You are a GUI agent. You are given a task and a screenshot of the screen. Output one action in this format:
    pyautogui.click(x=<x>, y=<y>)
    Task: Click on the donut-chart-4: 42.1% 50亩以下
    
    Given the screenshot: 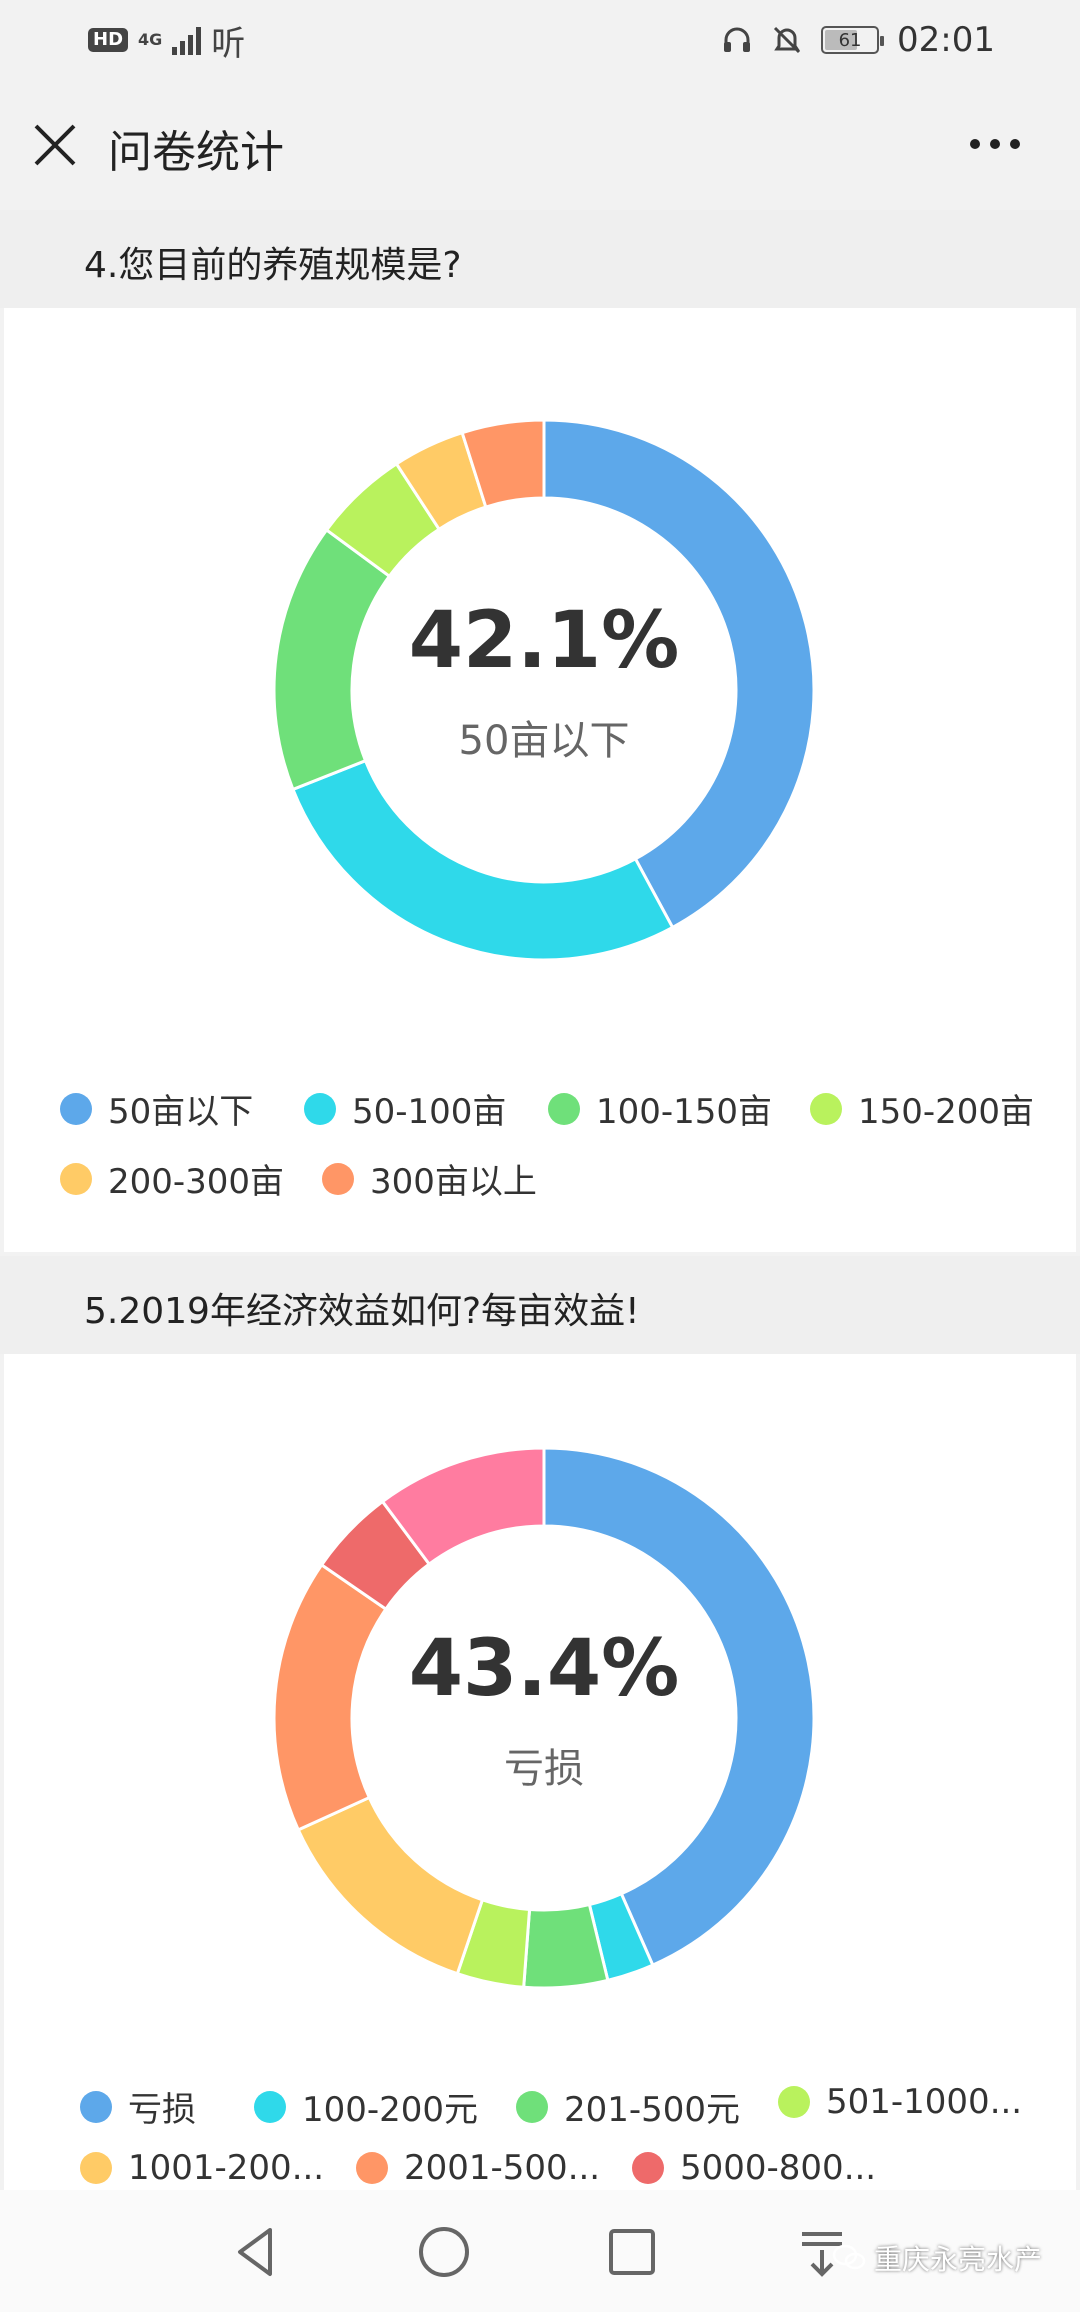 What is the action you would take?
    pyautogui.click(x=544, y=690)
    